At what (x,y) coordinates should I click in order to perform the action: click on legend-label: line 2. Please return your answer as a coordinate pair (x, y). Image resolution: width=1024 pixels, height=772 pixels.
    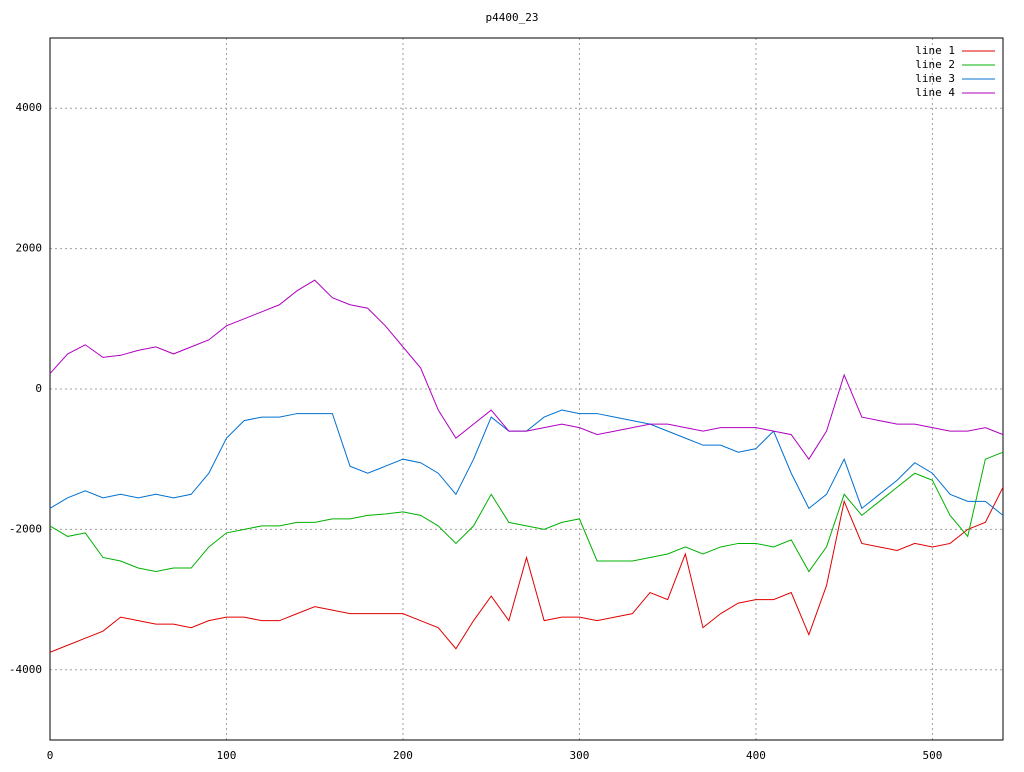
    Looking at the image, I should click on (935, 64).